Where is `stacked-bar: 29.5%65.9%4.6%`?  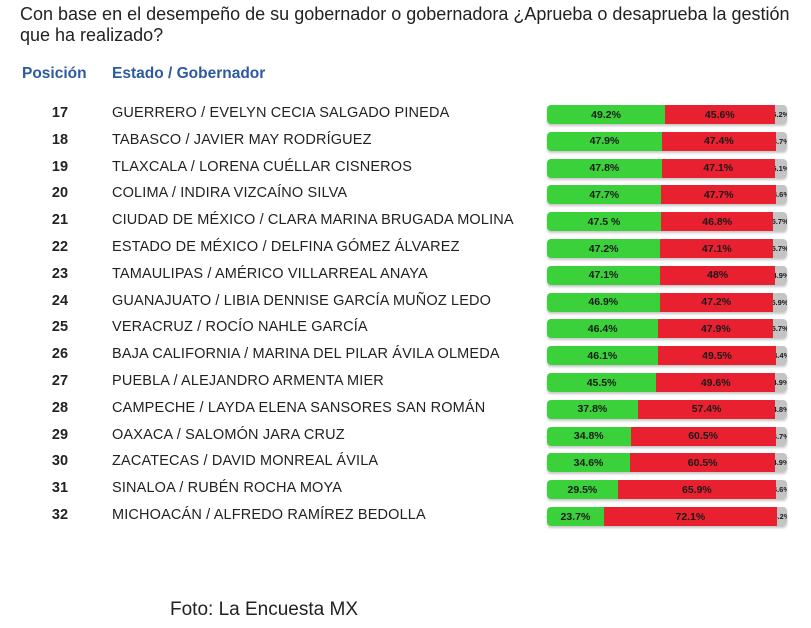 stacked-bar: 29.5%65.9%4.6% is located at coordinates (667, 490).